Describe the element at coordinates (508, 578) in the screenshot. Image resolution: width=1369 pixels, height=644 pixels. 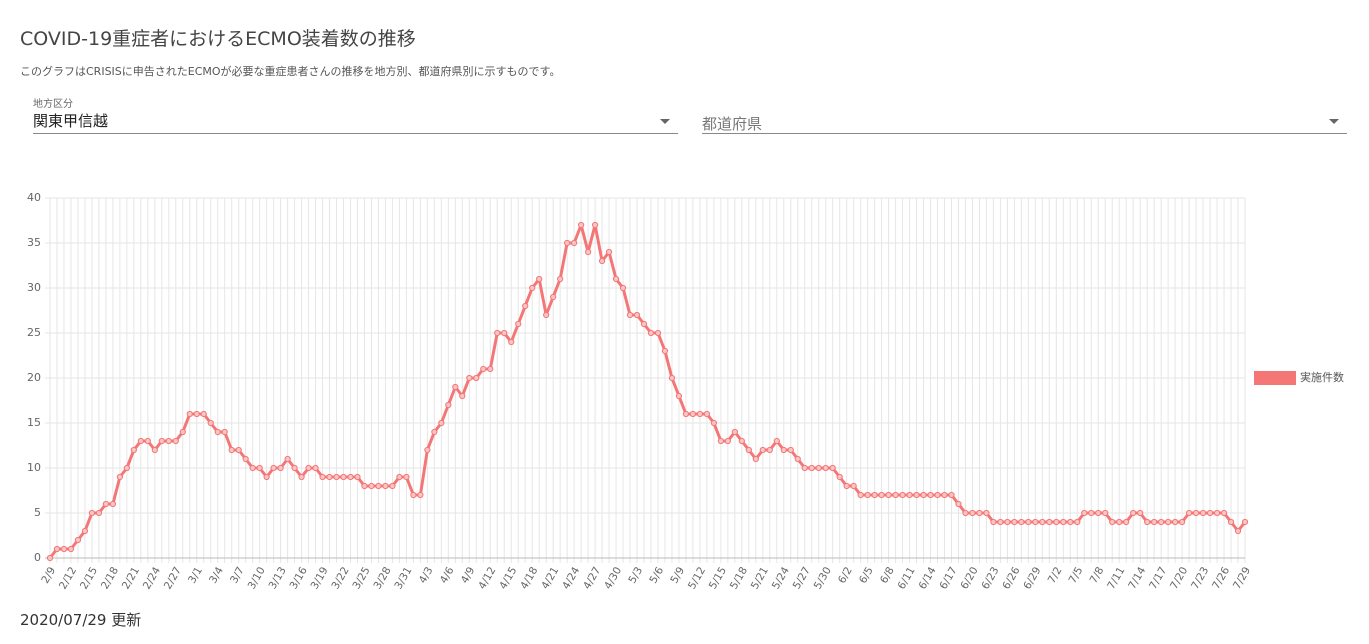
I see `x-tick-label: 4/15` at that location.